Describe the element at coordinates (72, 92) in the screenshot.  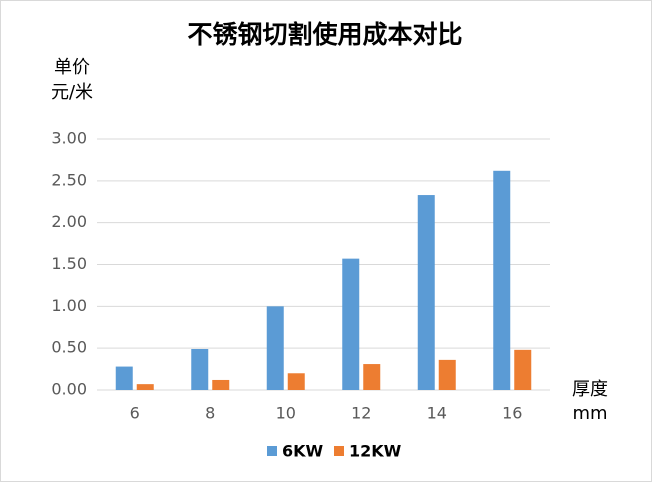
I see `y-axis-label: 元/米` at that location.